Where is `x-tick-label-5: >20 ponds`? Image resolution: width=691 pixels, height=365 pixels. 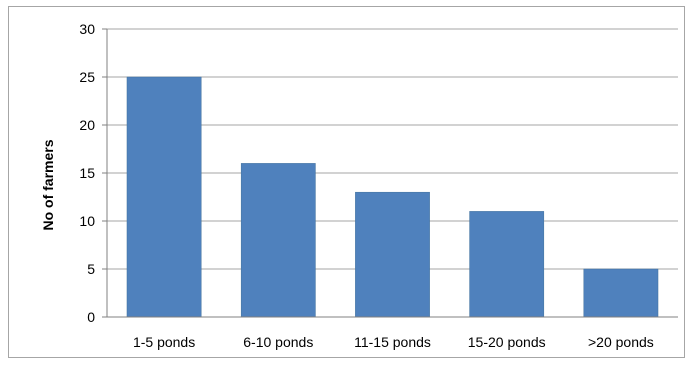 x-tick-label-5: >20 ponds is located at coordinates (621, 342).